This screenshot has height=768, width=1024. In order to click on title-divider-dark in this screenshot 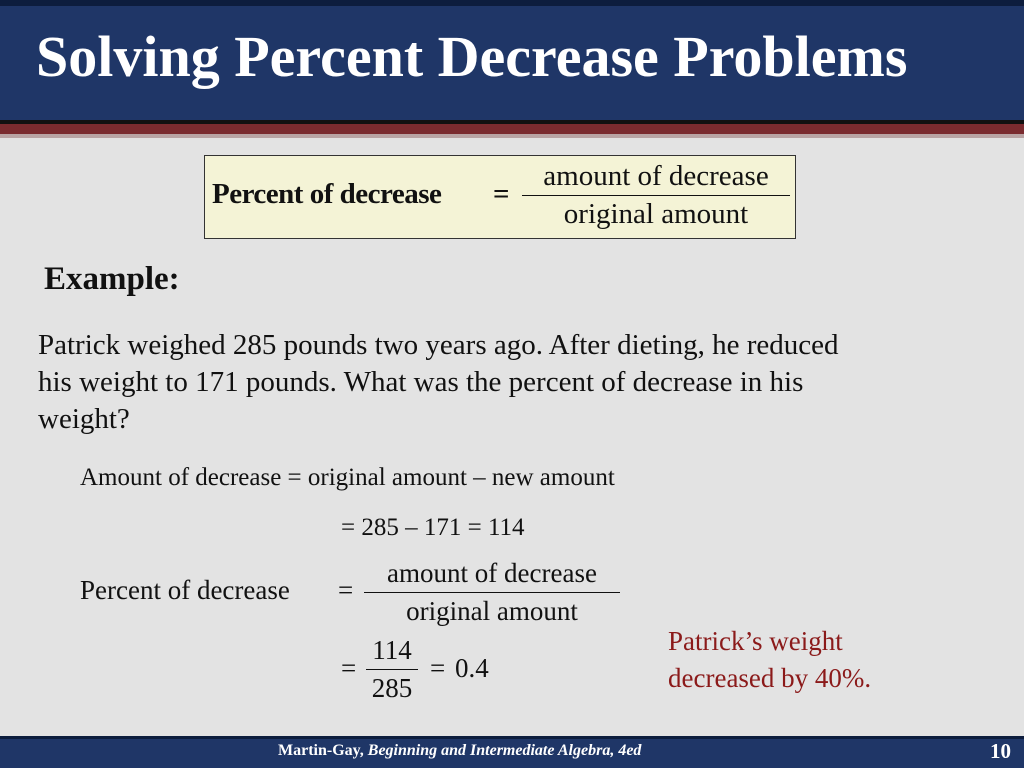, I will do `click(512, 122)`.